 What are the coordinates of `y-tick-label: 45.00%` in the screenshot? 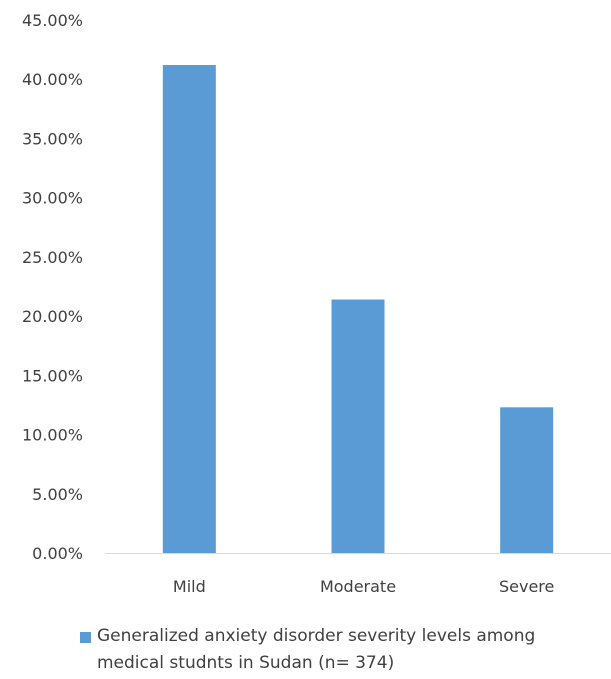 It's located at (52, 20).